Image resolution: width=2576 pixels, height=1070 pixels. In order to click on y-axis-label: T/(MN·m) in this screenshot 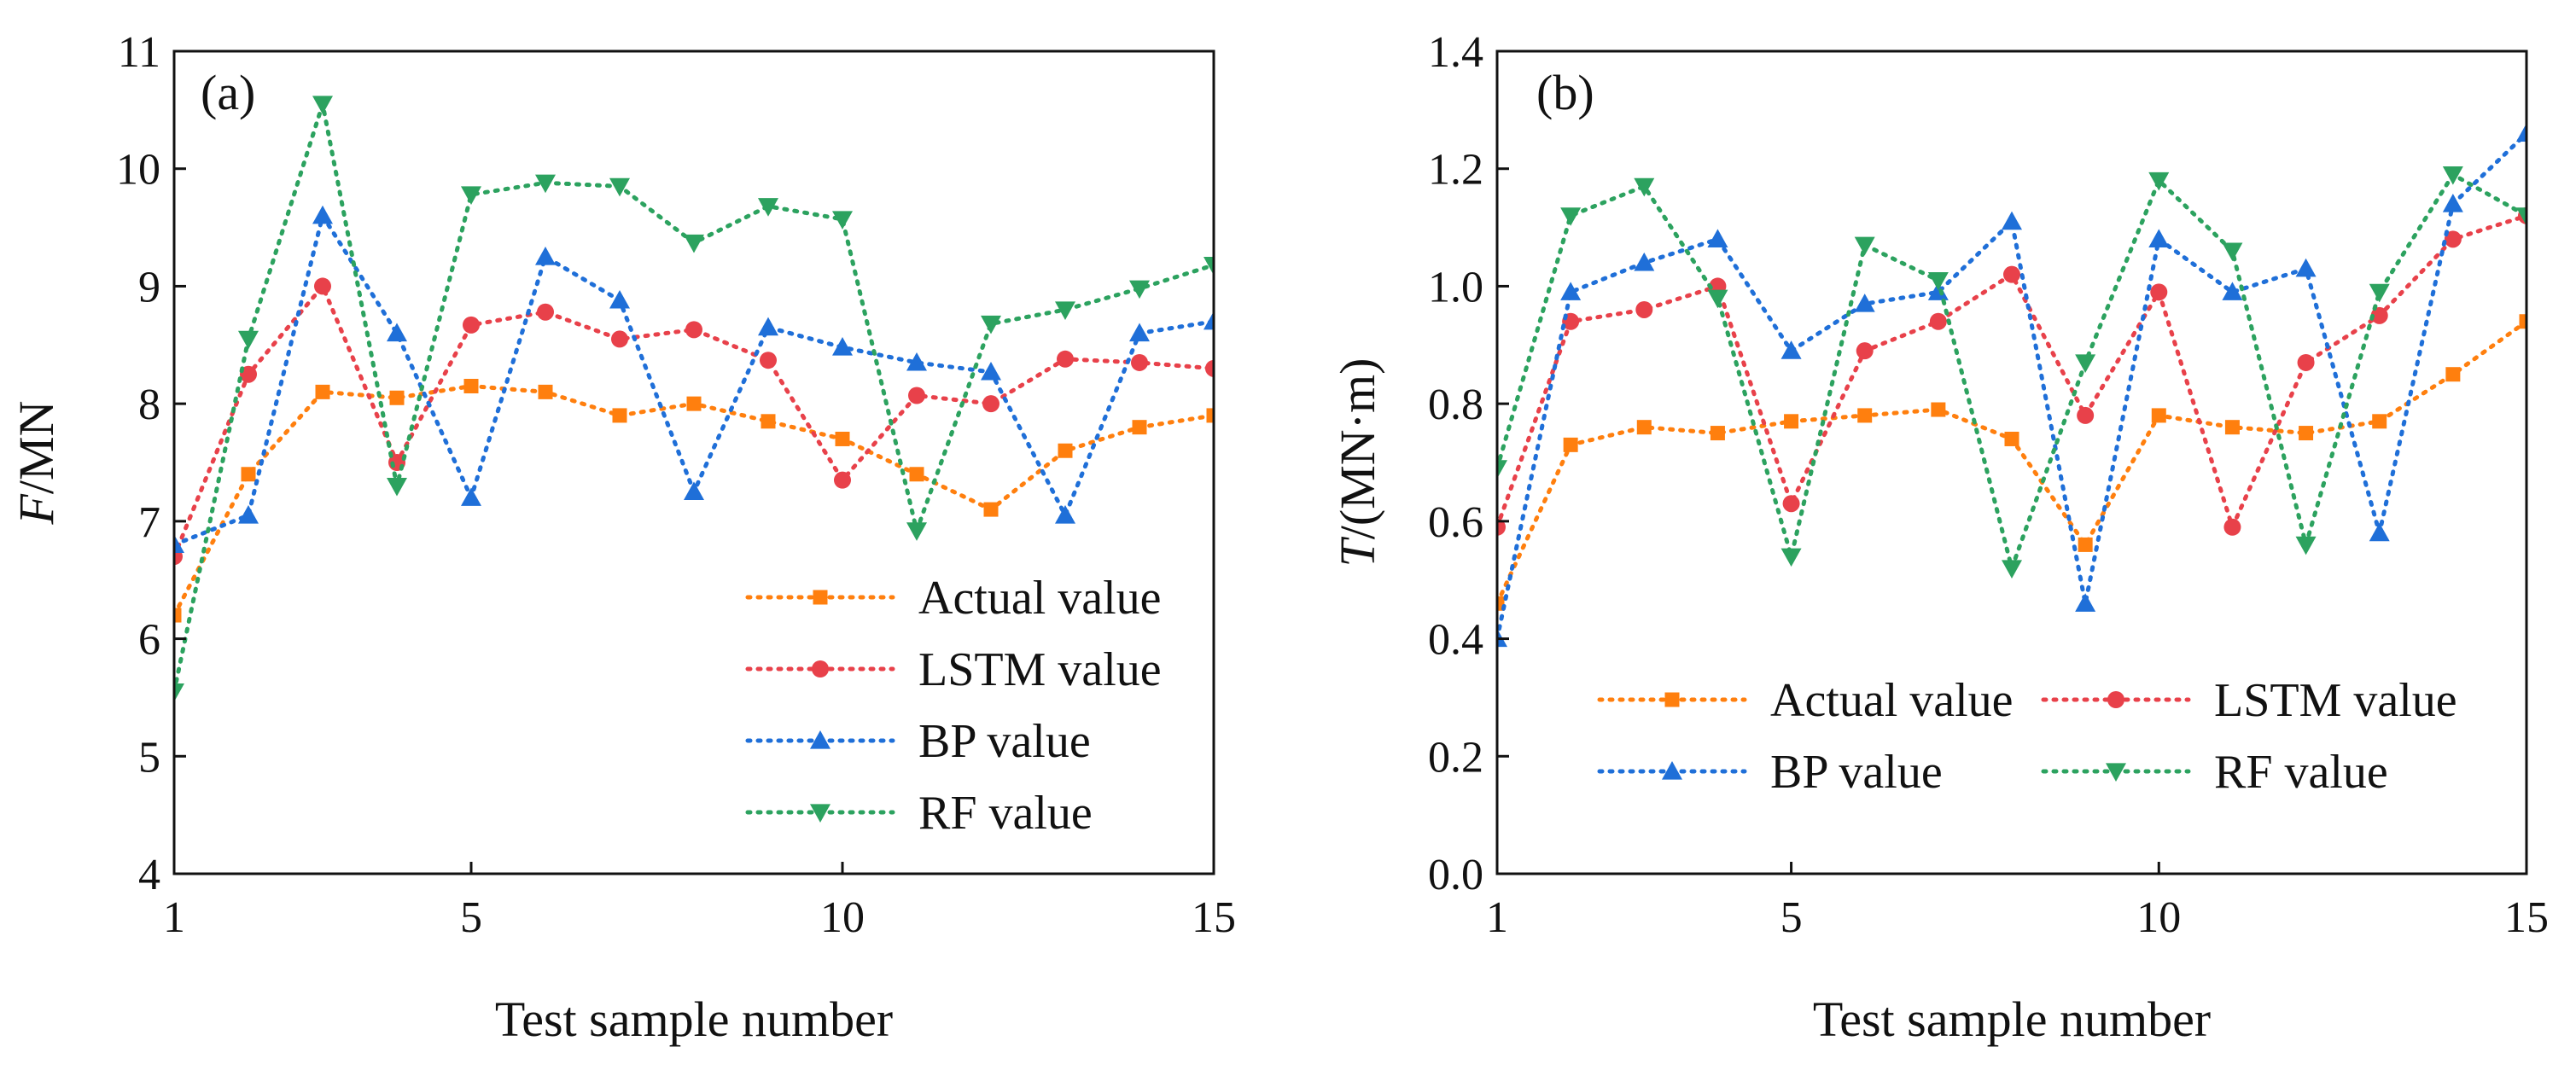, I will do `click(1357, 463)`.